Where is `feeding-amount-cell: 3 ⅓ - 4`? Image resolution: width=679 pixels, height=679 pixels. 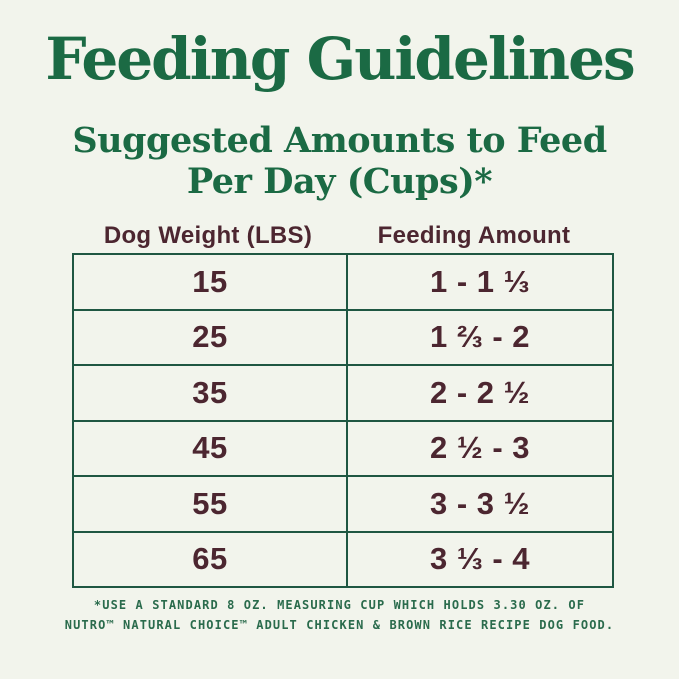 feeding-amount-cell: 3 ⅓ - 4 is located at coordinates (480, 559).